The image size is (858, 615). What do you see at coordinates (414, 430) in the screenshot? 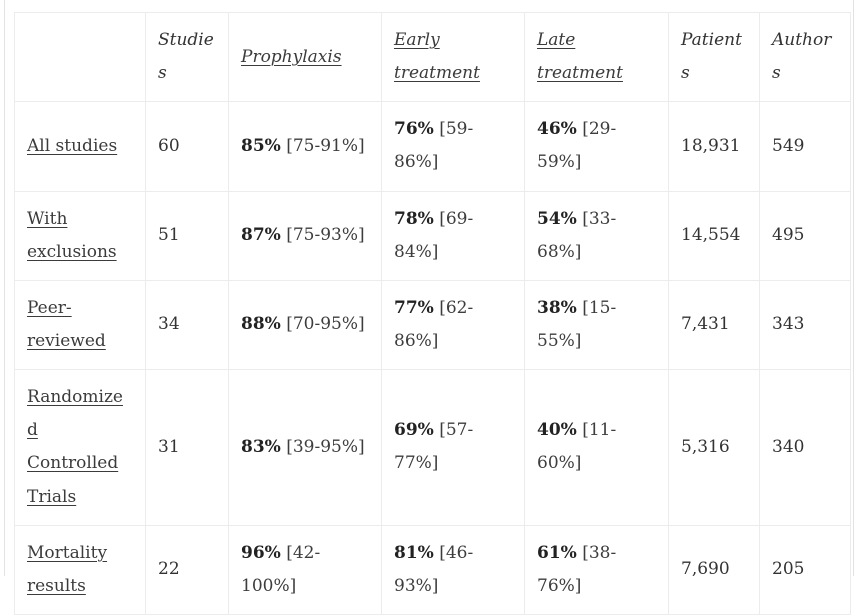
I see `improvement-percent: 69%` at bounding box center [414, 430].